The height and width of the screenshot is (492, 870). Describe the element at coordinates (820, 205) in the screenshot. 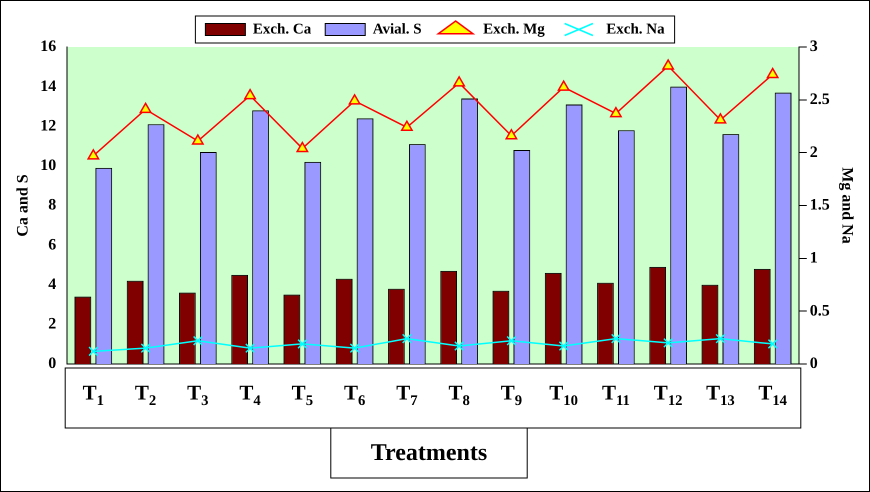

I see `y2-tick-label: 1.5` at that location.